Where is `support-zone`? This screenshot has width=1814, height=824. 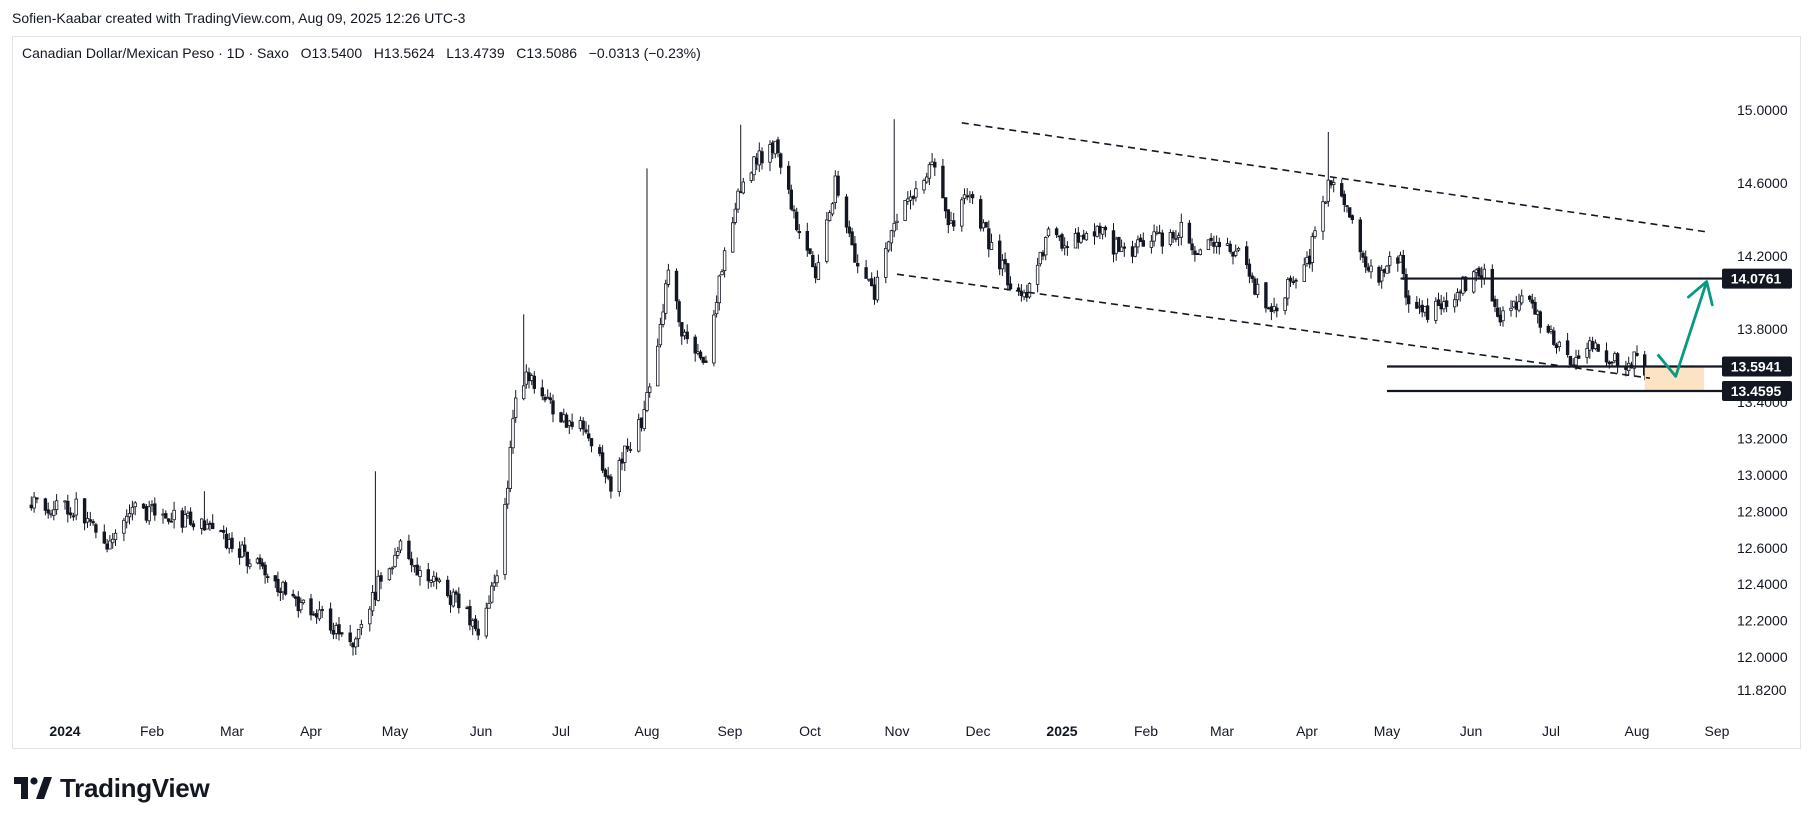
support-zone is located at coordinates (1674, 379).